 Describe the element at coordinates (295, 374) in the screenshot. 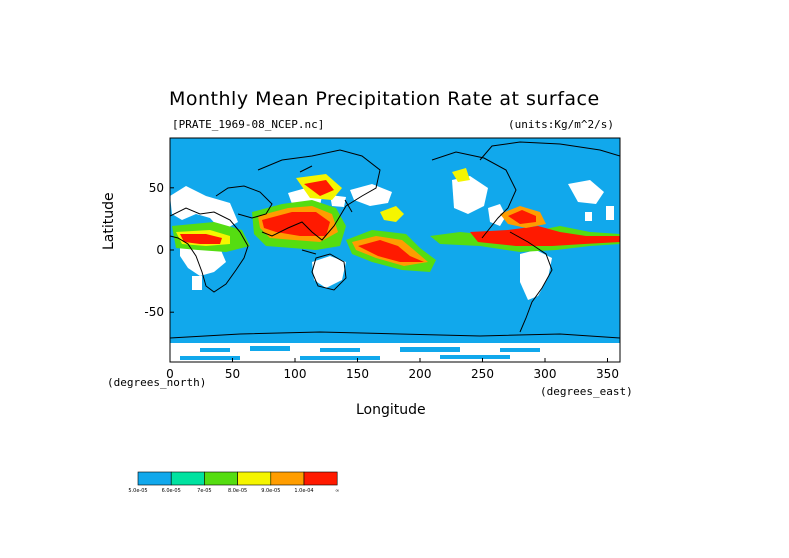

I see `x-tick-label: 100` at that location.